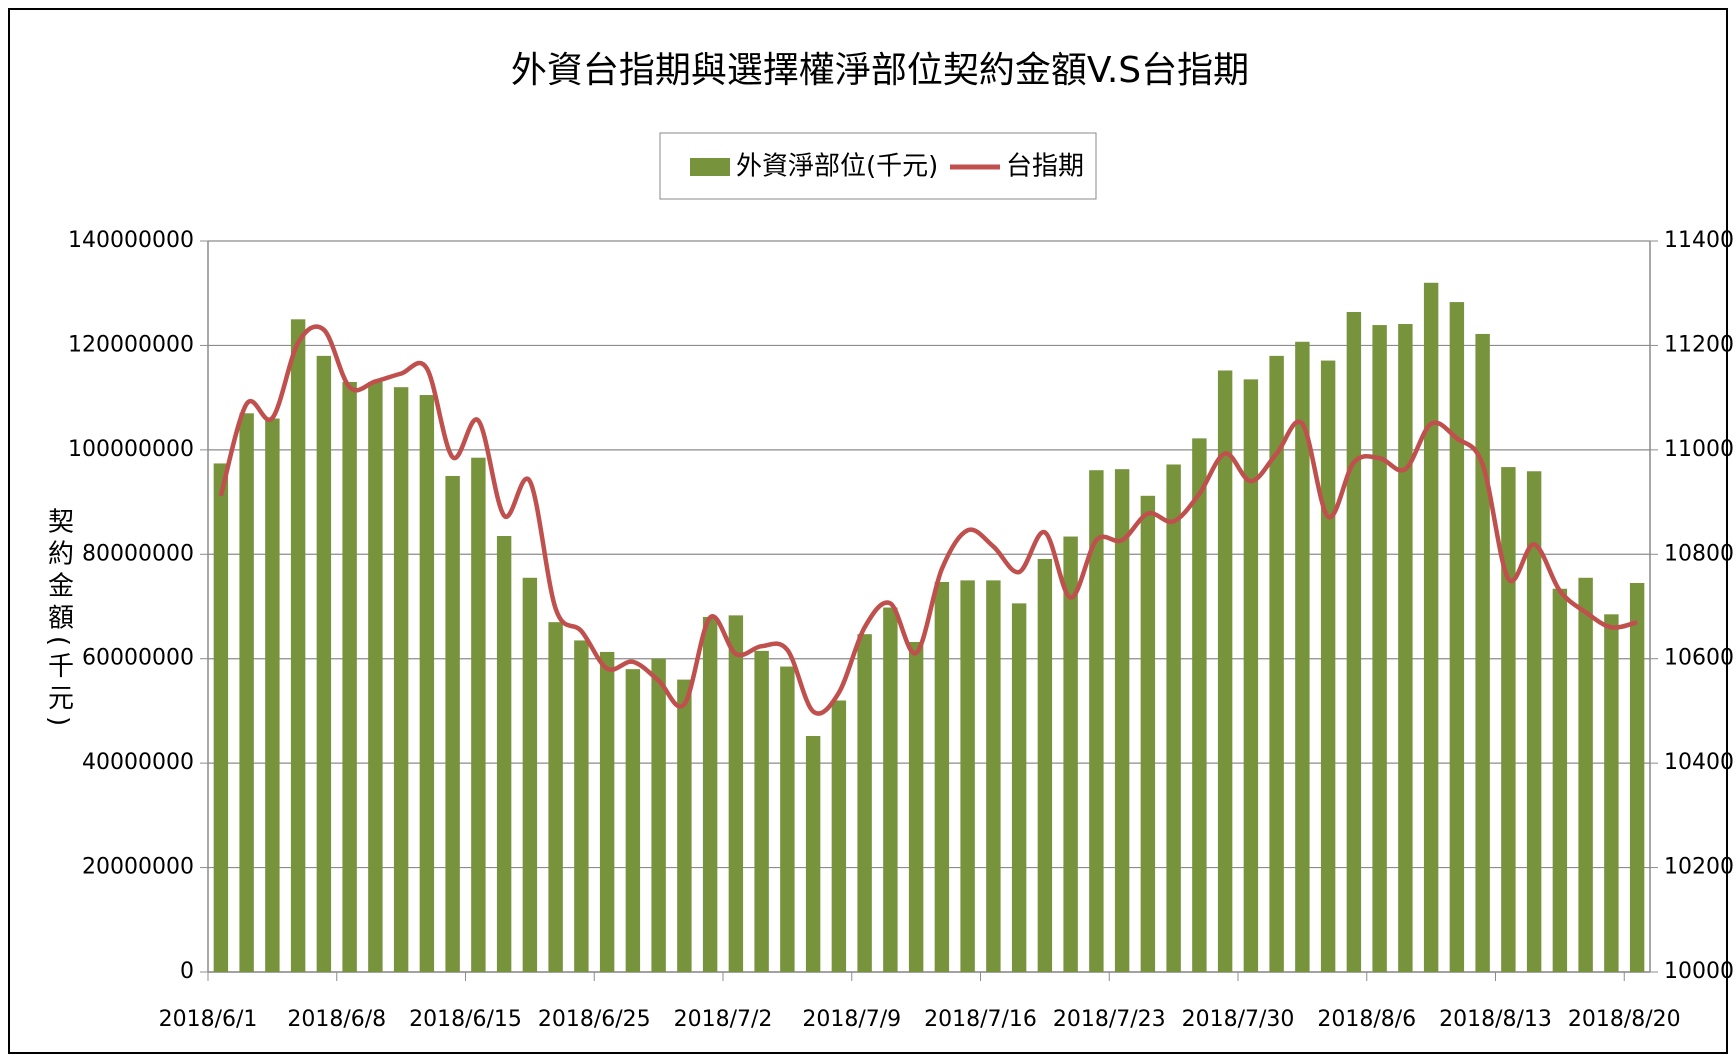 The image size is (1736, 1062). I want to click on x-tick-label: 2018/7/2, so click(723, 1019).